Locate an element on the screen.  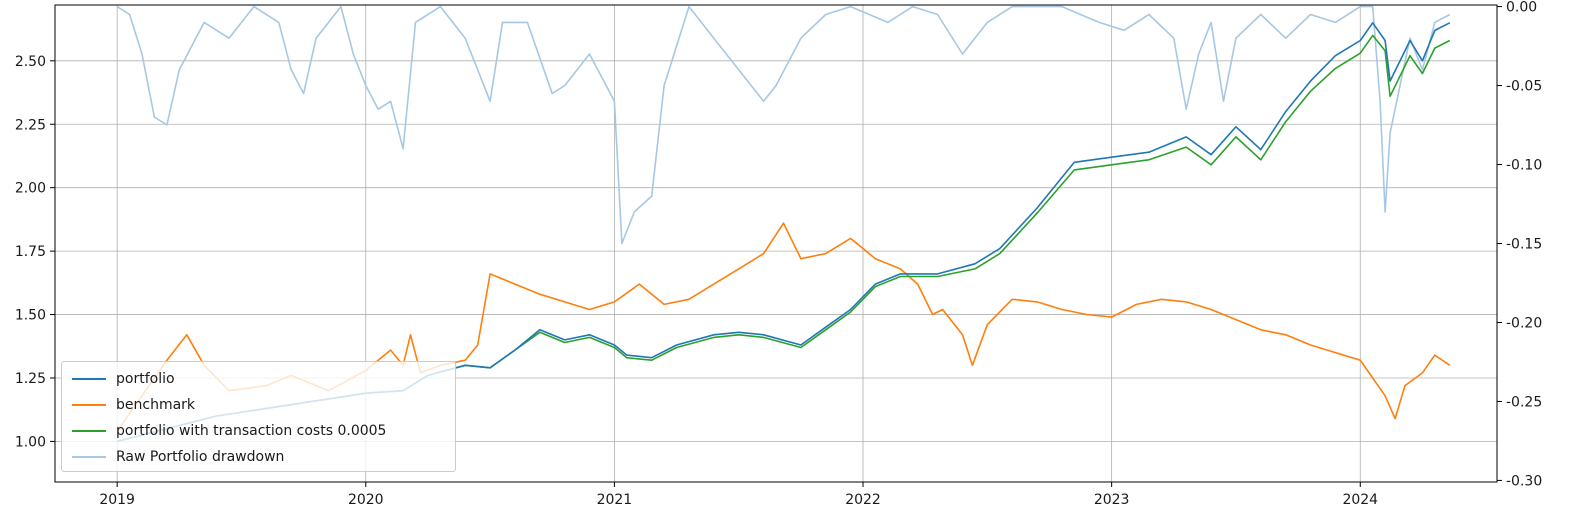
x-tick-label: 2020 is located at coordinates (366, 500).